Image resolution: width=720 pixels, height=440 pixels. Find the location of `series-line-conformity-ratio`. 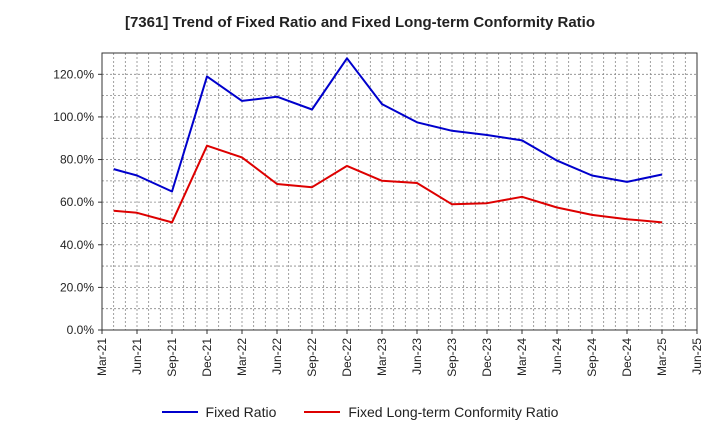

series-line-conformity-ratio is located at coordinates (388, 184).